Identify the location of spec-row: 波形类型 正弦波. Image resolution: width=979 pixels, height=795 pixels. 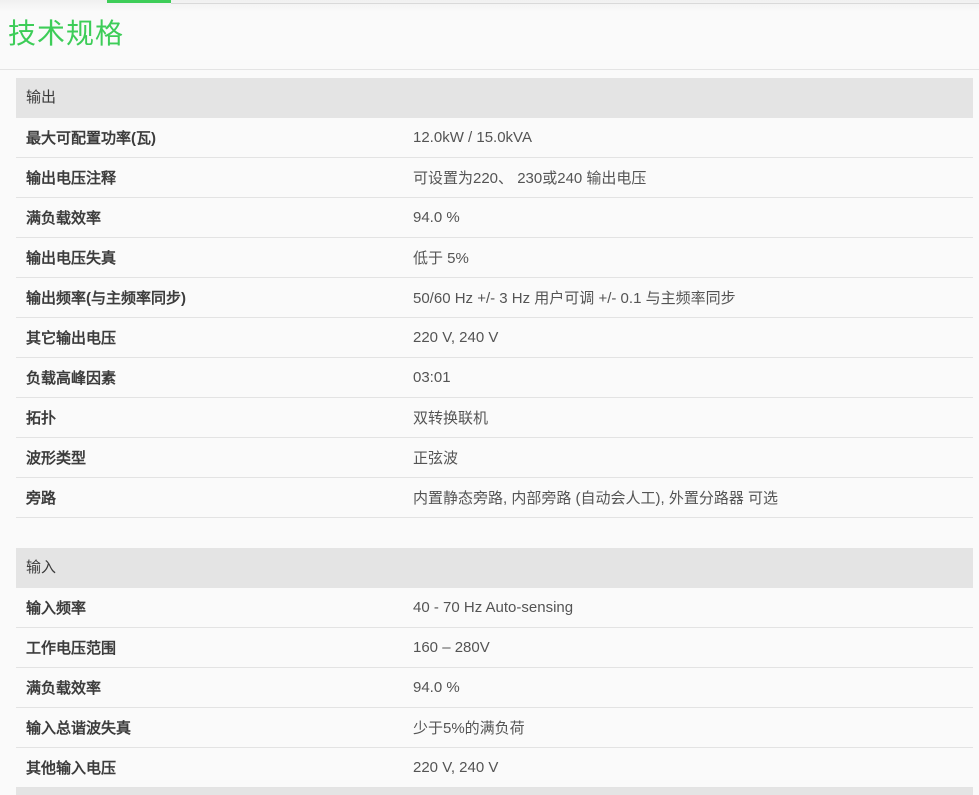
(494, 458).